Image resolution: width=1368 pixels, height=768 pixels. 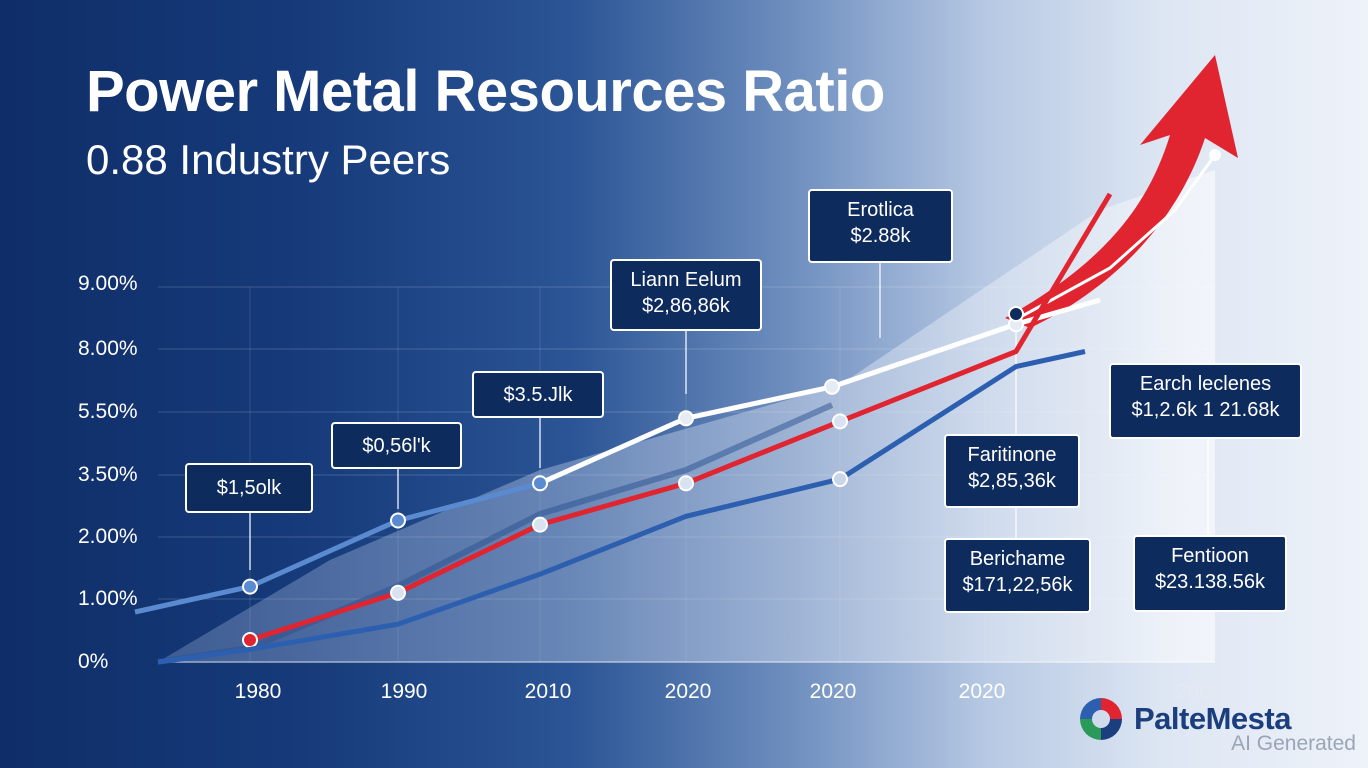 What do you see at coordinates (1017, 559) in the screenshot?
I see `callout-label: Berichame` at bounding box center [1017, 559].